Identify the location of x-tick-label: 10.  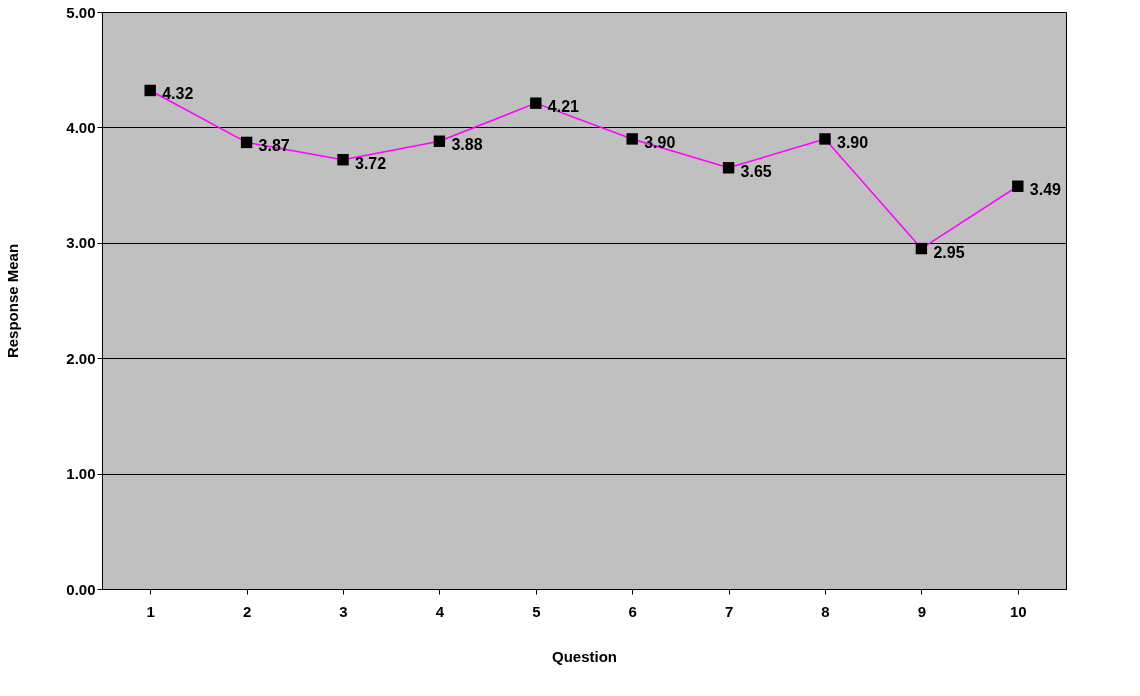
(1018, 611).